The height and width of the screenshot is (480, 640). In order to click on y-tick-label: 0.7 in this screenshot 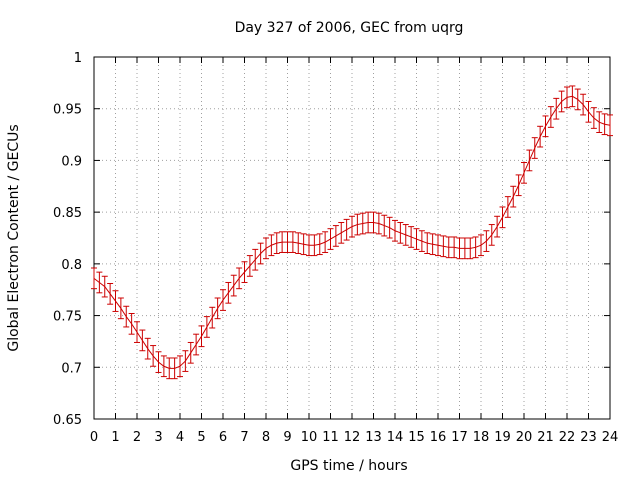, I will do `click(71, 368)`.